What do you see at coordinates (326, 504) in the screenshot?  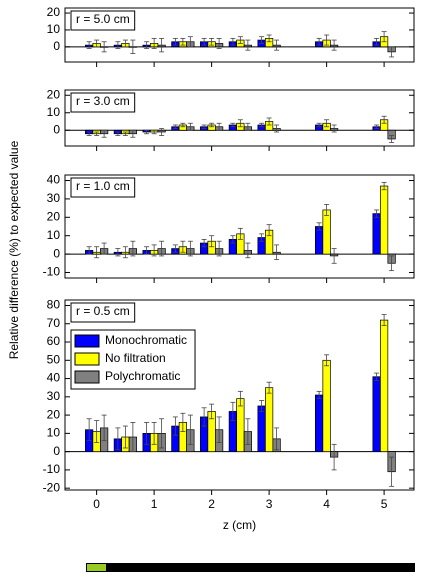 I see `x-tick-label: 4` at bounding box center [326, 504].